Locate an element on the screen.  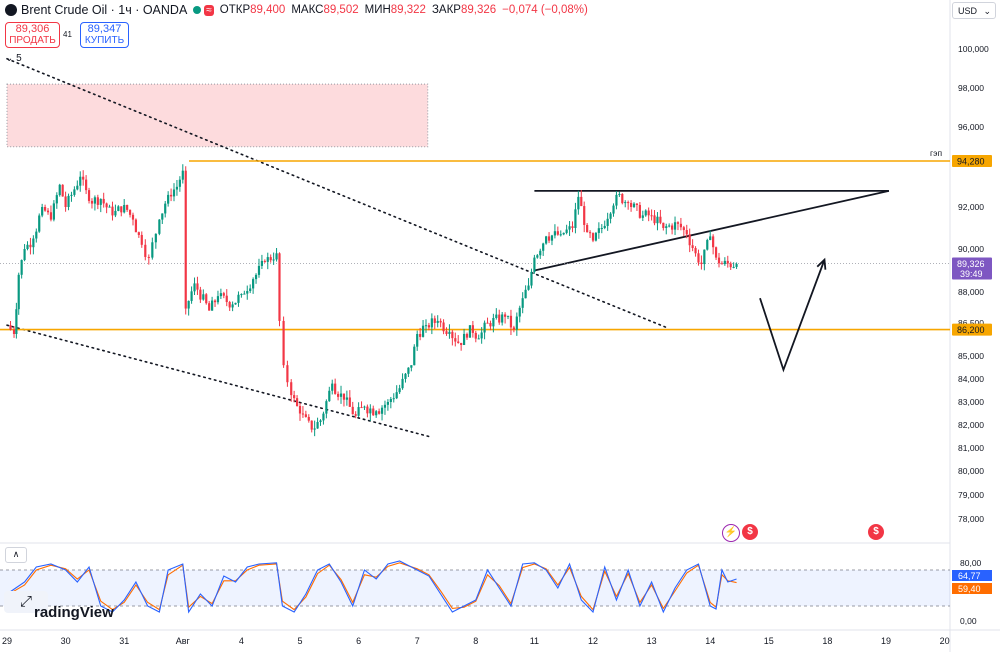
price-tick-label: 88,000 is located at coordinates (971, 292).